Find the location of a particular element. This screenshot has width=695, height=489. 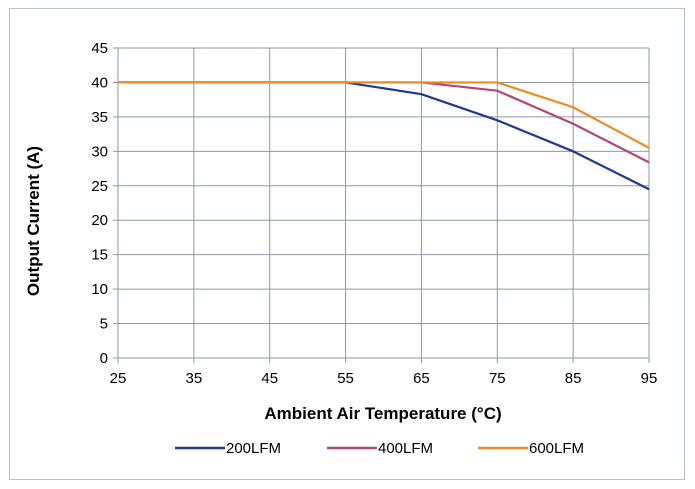

legend-label: 600LFM is located at coordinates (556, 448).